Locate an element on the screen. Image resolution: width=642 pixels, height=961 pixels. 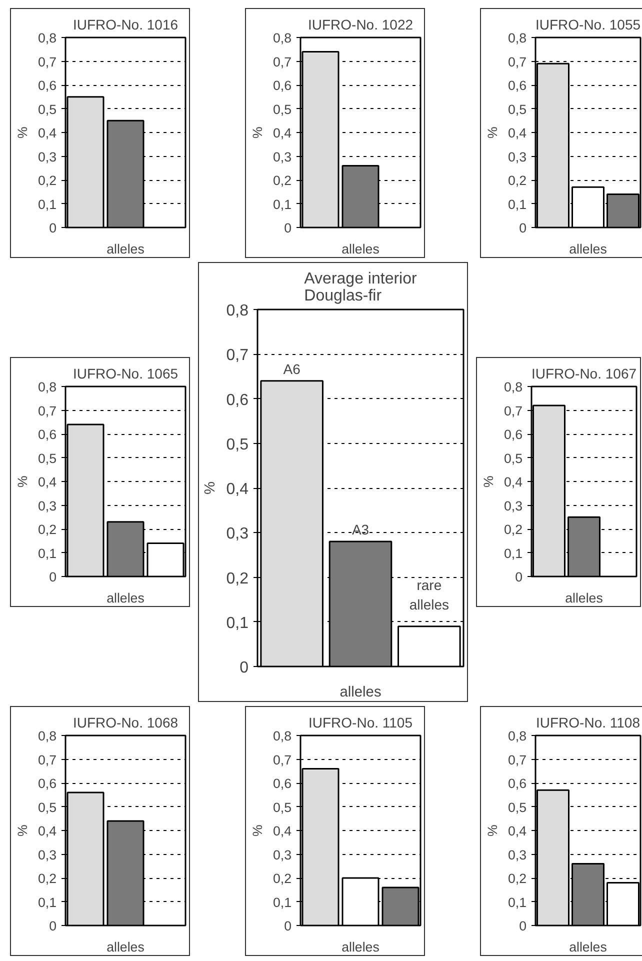
chart-title: IUFRO-No. 1016 is located at coordinates (125, 24).